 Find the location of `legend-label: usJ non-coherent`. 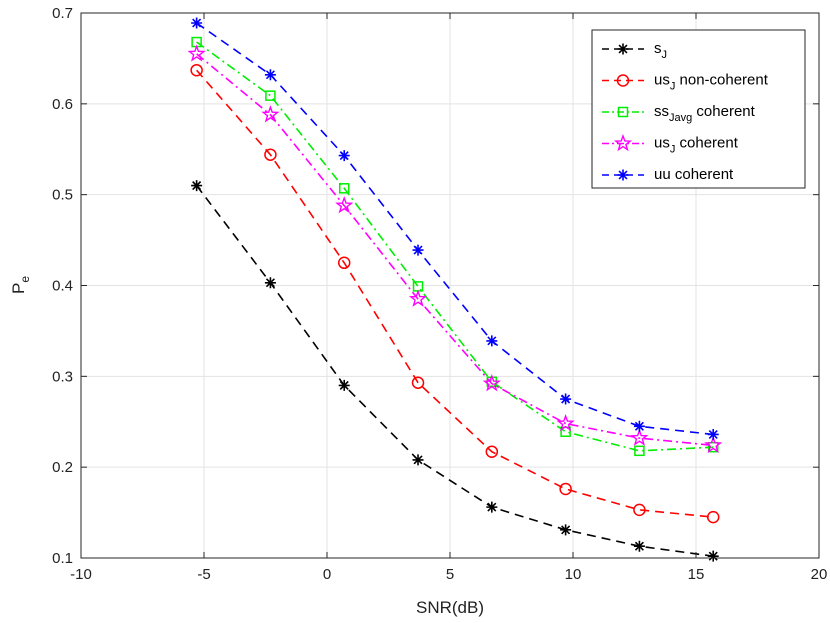

legend-label: usJ non-coherent is located at coordinates (711, 82).